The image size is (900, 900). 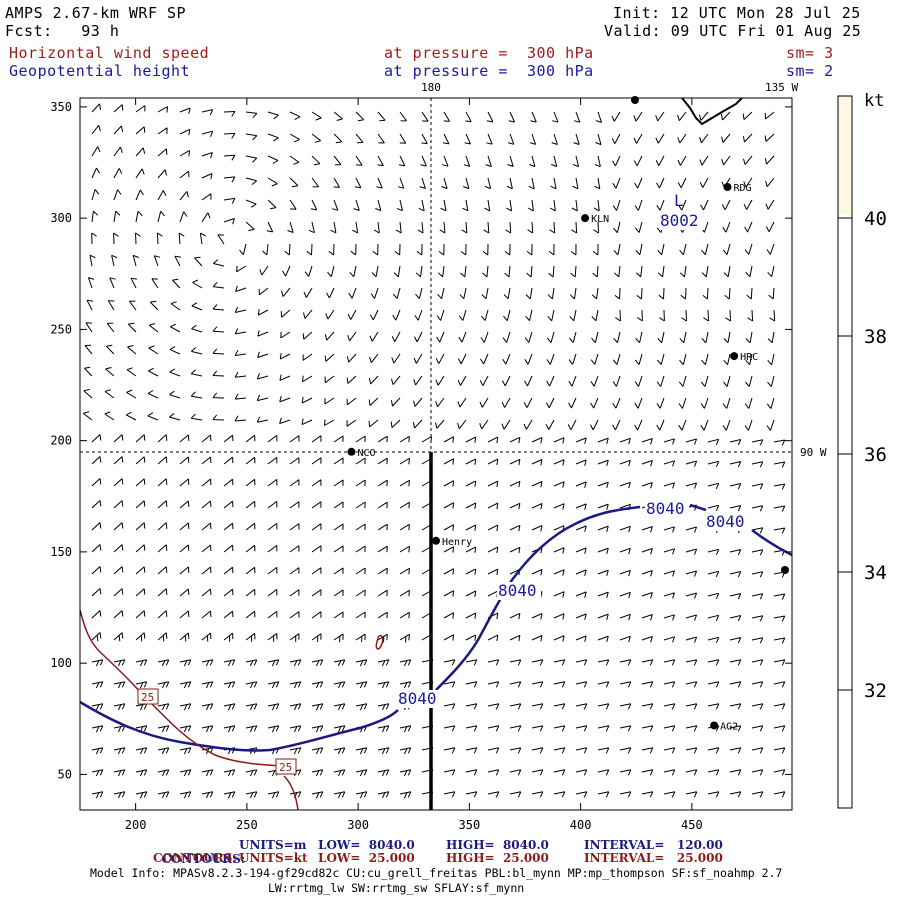 What do you see at coordinates (519, 591) in the screenshot?
I see `height-label-bg` at bounding box center [519, 591].